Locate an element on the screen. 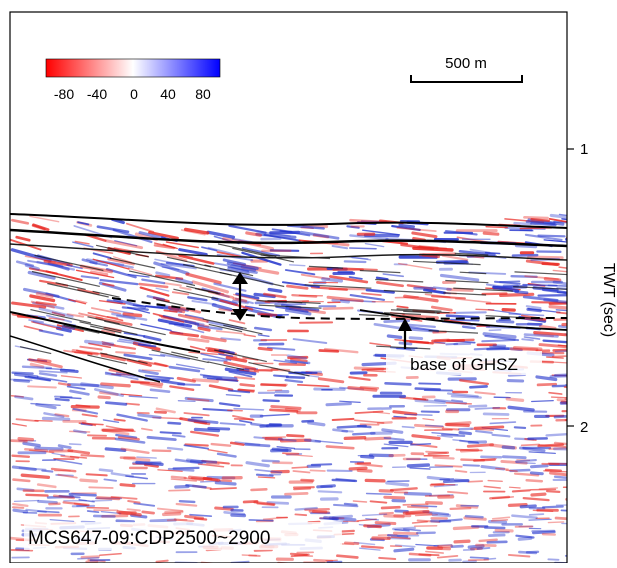 Image resolution: width=617 pixels, height=568 pixels. axis-label: TWT (sec) is located at coordinates (608, 300).